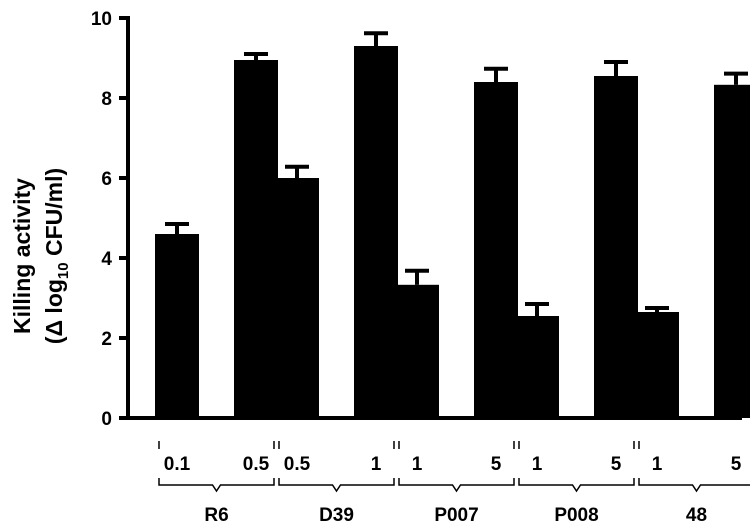 Image resolution: width=750 pixels, height=532 pixels. What do you see at coordinates (336, 515) in the screenshot?
I see `group-label: D39` at bounding box center [336, 515].